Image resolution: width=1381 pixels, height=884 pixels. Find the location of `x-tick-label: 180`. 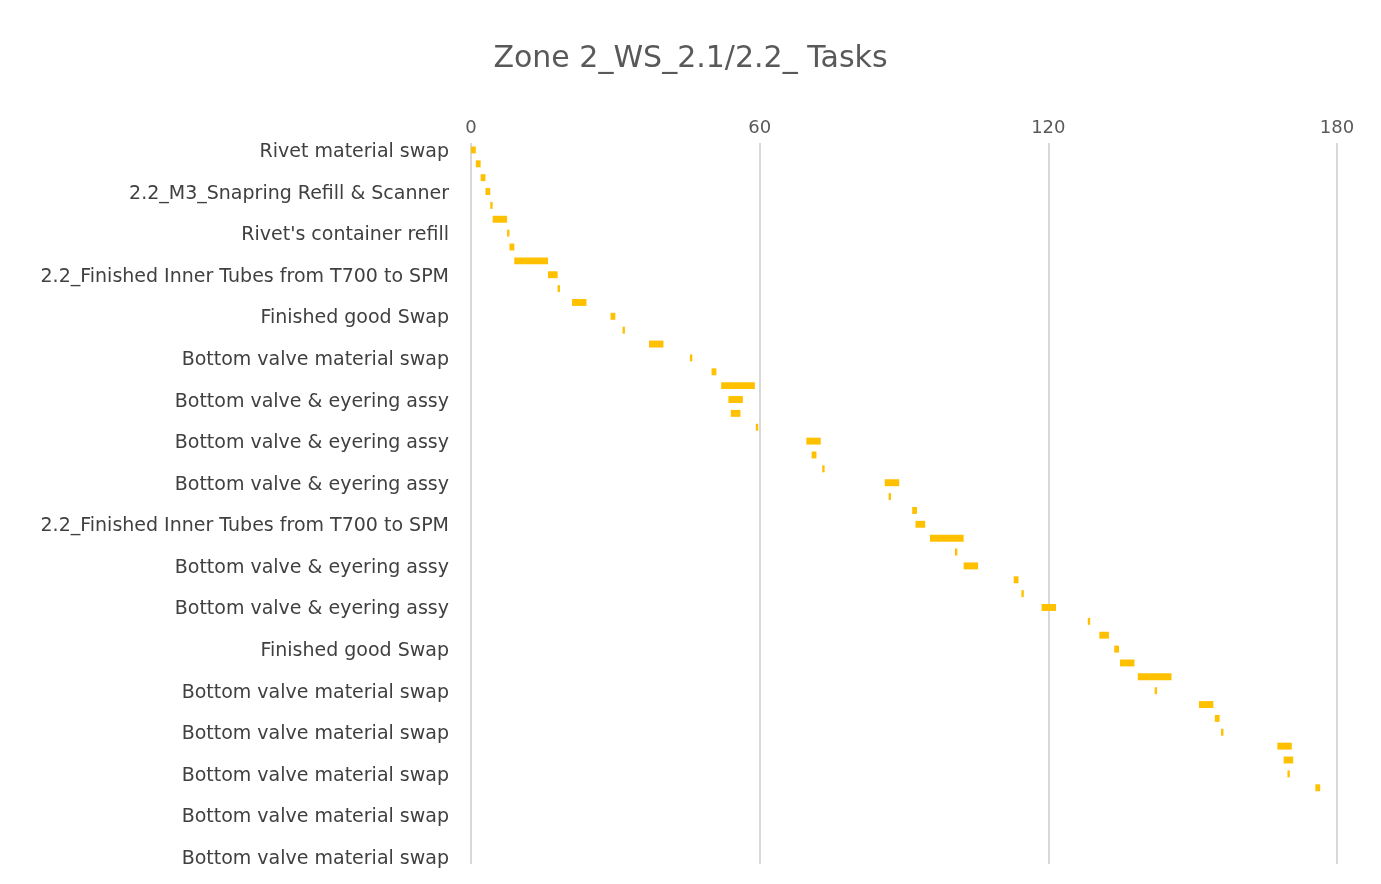

x-tick-label: 180 is located at coordinates (1337, 126).